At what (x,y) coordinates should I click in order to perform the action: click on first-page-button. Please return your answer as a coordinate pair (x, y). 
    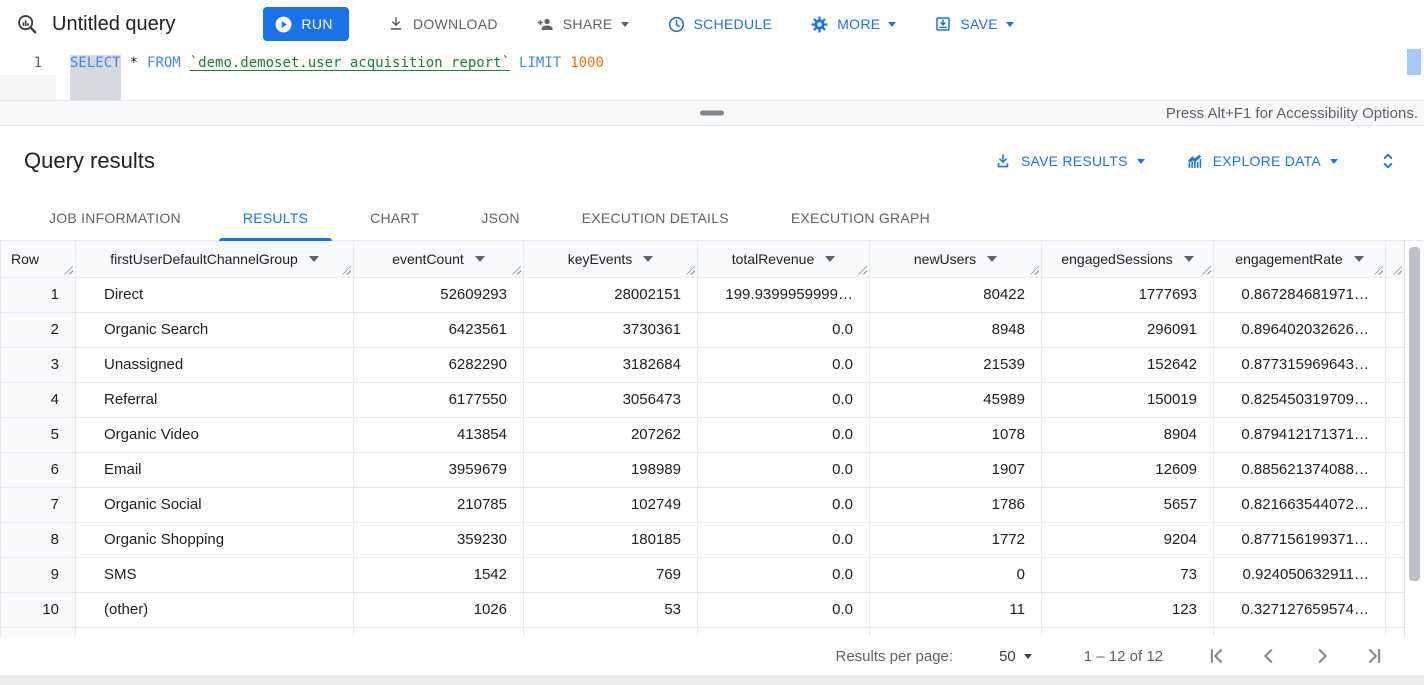
    Looking at the image, I should click on (1216, 656).